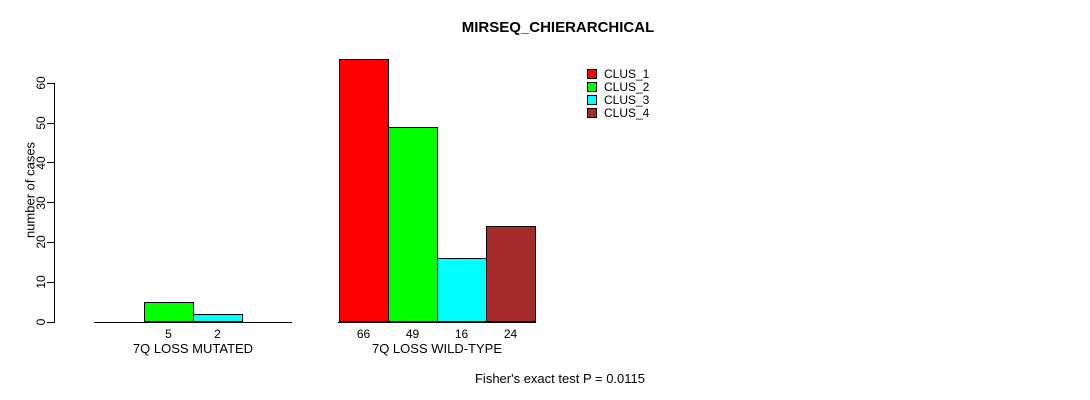 This screenshot has width=1090, height=400. I want to click on group-label: 7Q LOSS MUTATED, so click(193, 348).